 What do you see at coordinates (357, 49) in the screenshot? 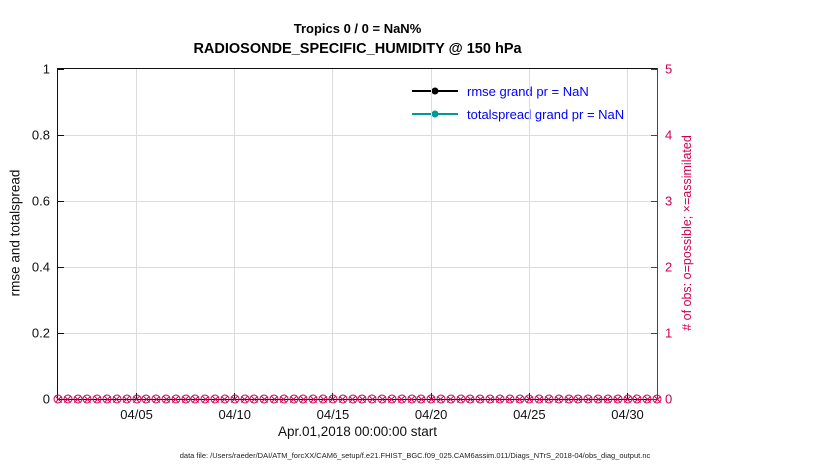
I see `chart-subtitle: RADIOSONDE_SPECIFIC_HUMIDITY @ 150 hPa` at bounding box center [357, 49].